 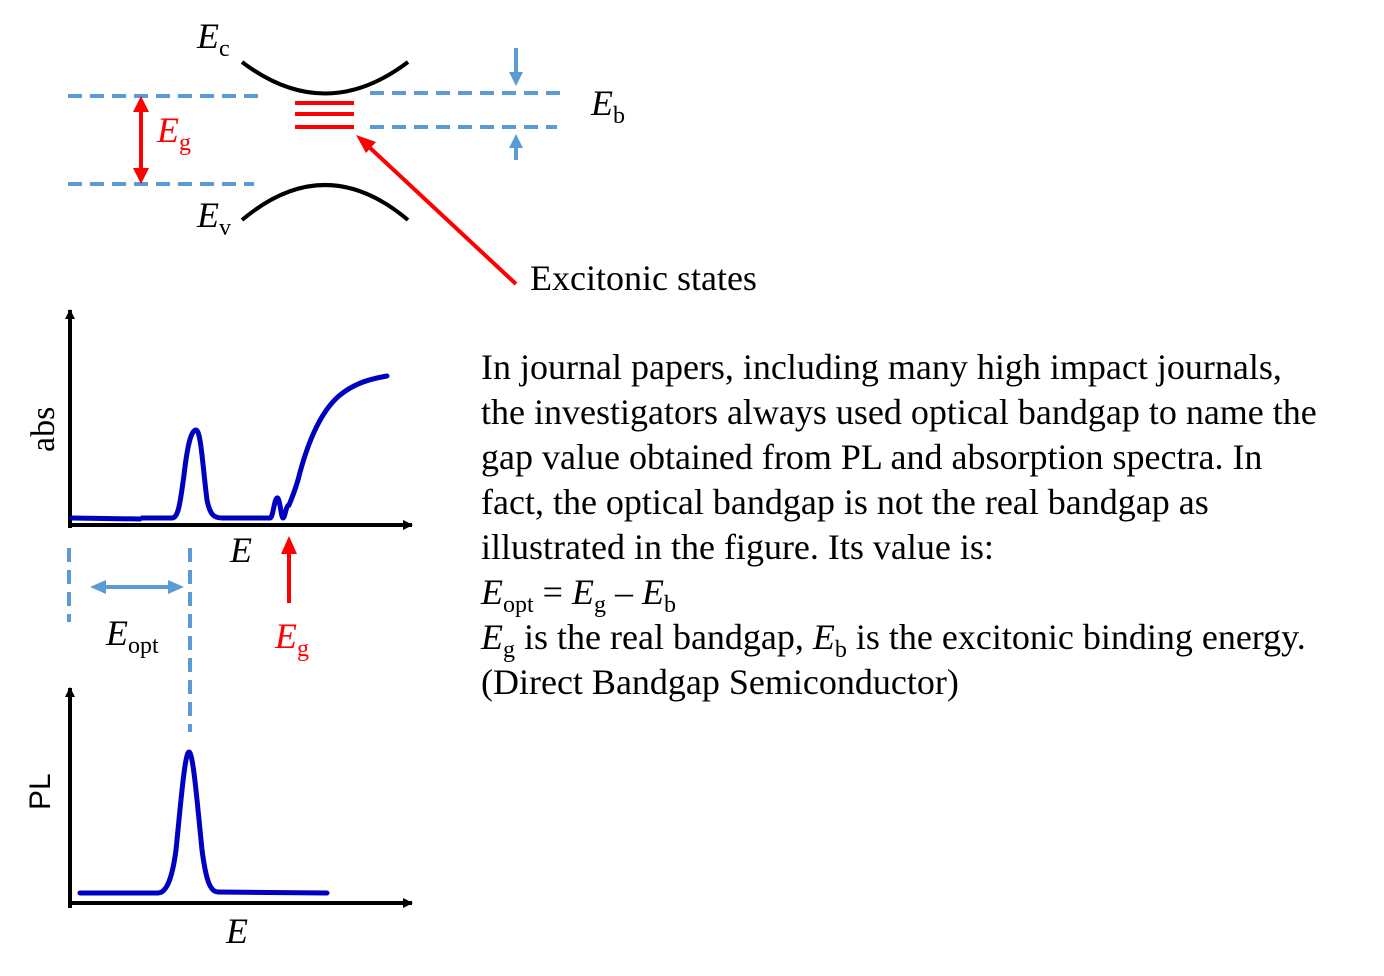 I want to click on pl-spectrum-curve, so click(x=203, y=822).